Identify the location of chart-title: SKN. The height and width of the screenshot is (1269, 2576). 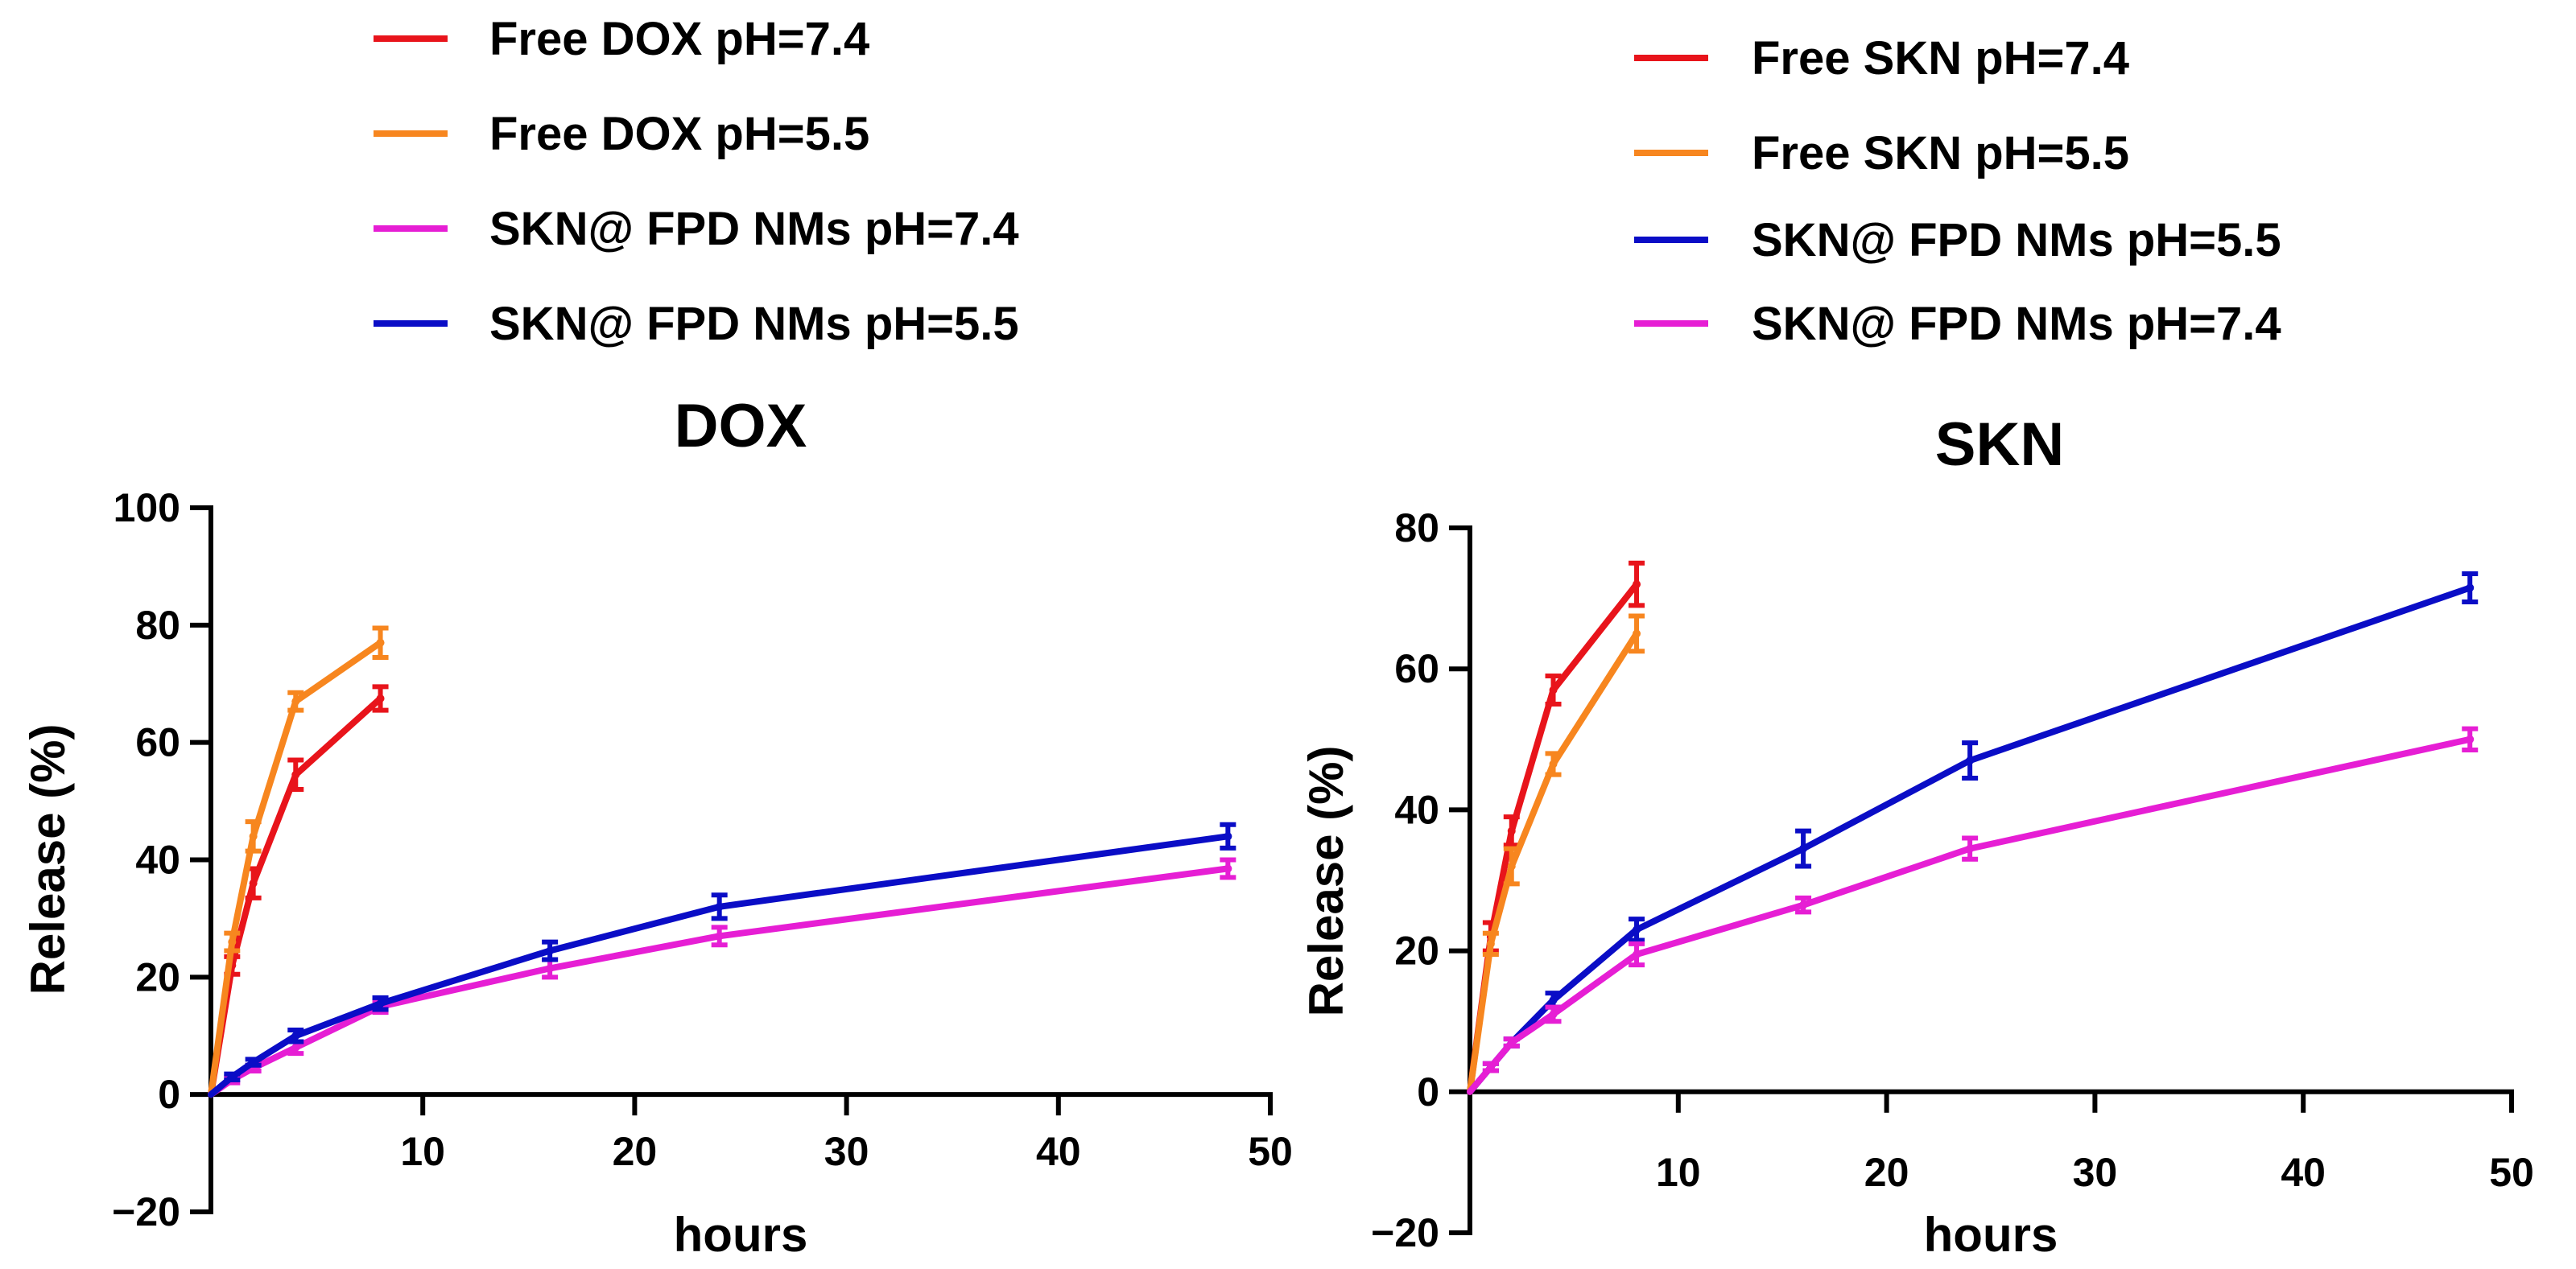
(1999, 444).